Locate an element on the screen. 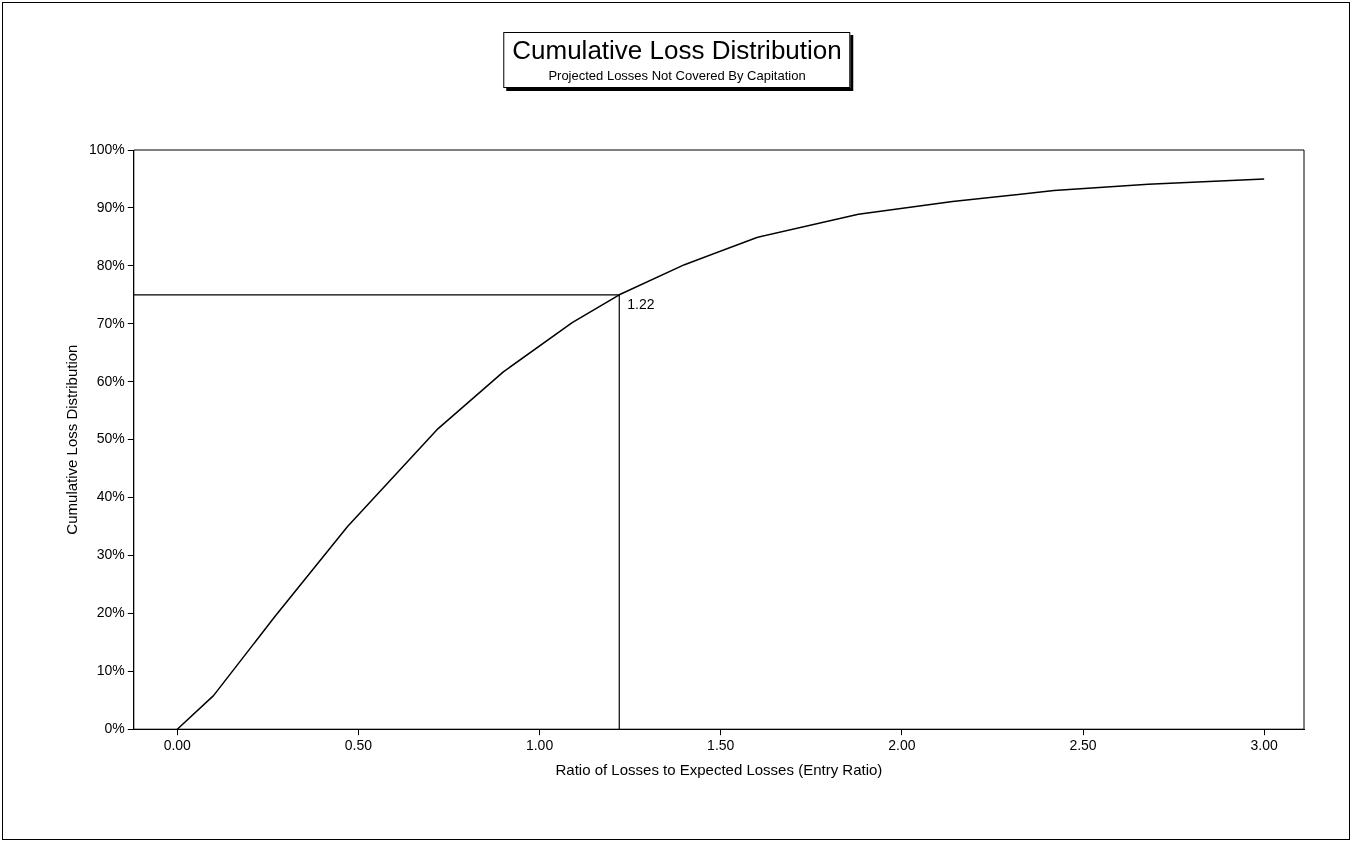  x-tick-label: 1.00 is located at coordinates (539, 745).